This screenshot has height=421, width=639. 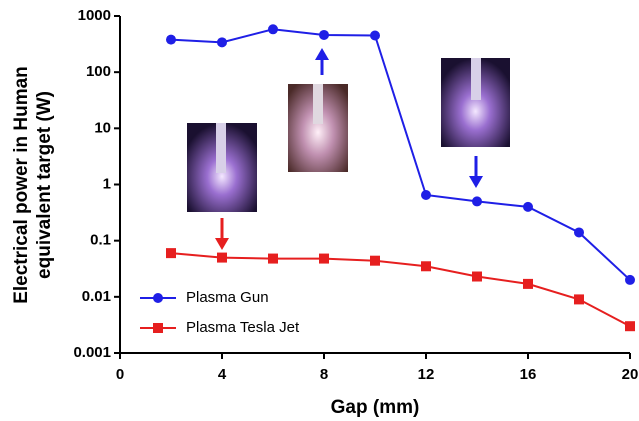 I want to click on x-tick-label: 0, so click(x=120, y=374).